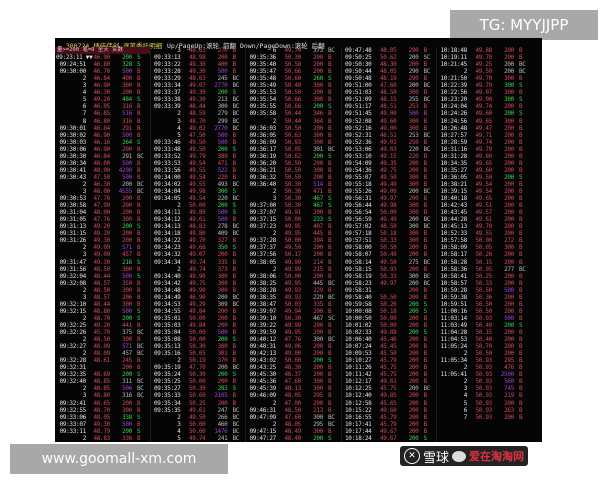  Describe the element at coordinates (358, 290) in the screenshot. I see `tick-time: 09:58:31` at that location.